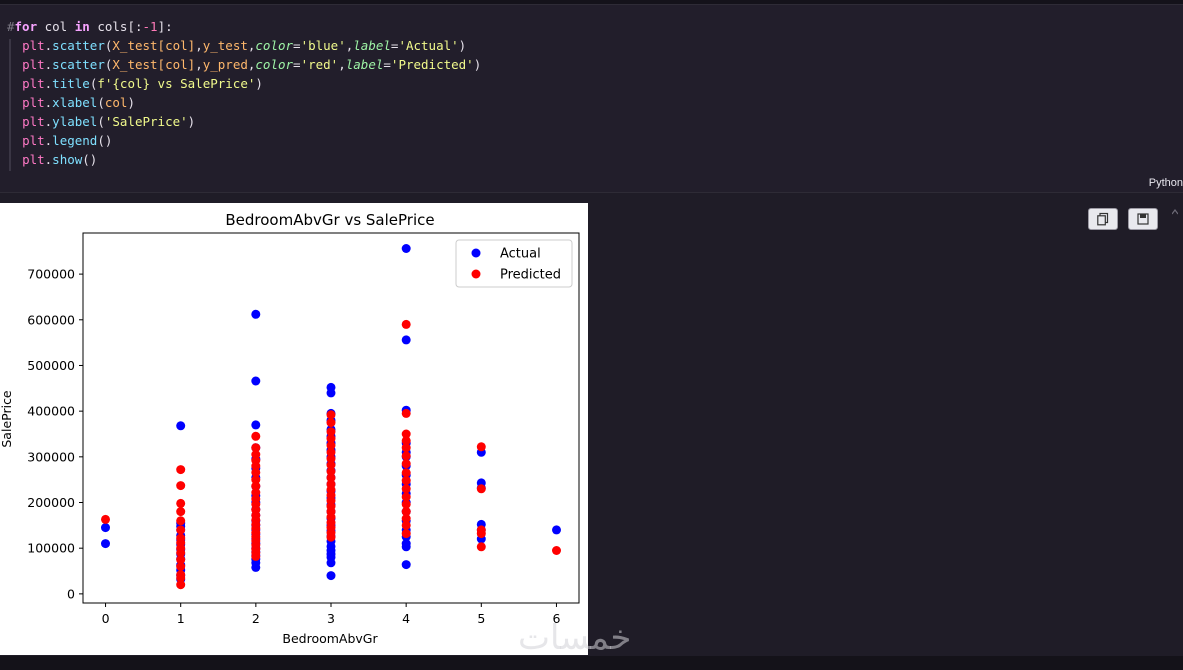  Describe the element at coordinates (244, 26) in the screenshot. I see `code-line: #for col in cols[:-1]:` at that location.